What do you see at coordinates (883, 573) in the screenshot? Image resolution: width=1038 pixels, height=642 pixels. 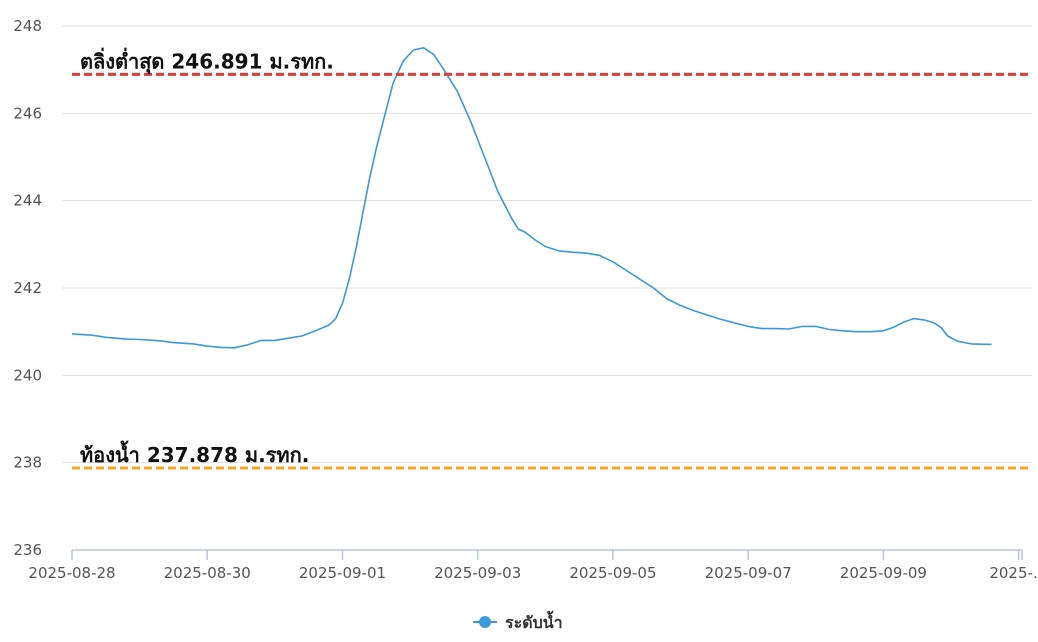 I see `x-tick-label: 2025-09-09` at bounding box center [883, 573].